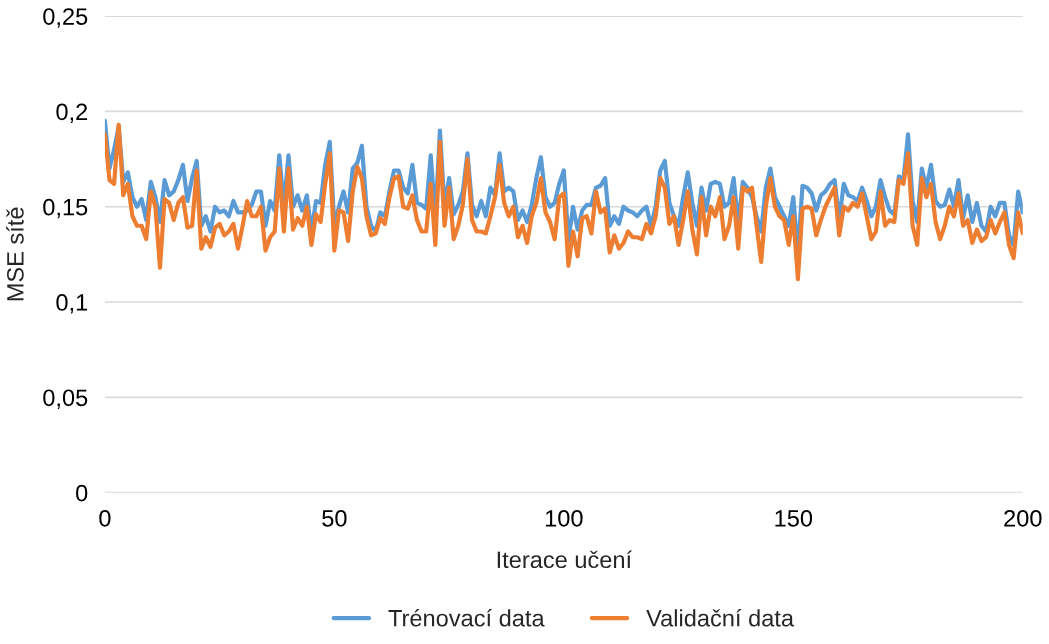 This screenshot has width=1049, height=644. What do you see at coordinates (334, 518) in the screenshot?
I see `x-tick-label: 50` at bounding box center [334, 518].